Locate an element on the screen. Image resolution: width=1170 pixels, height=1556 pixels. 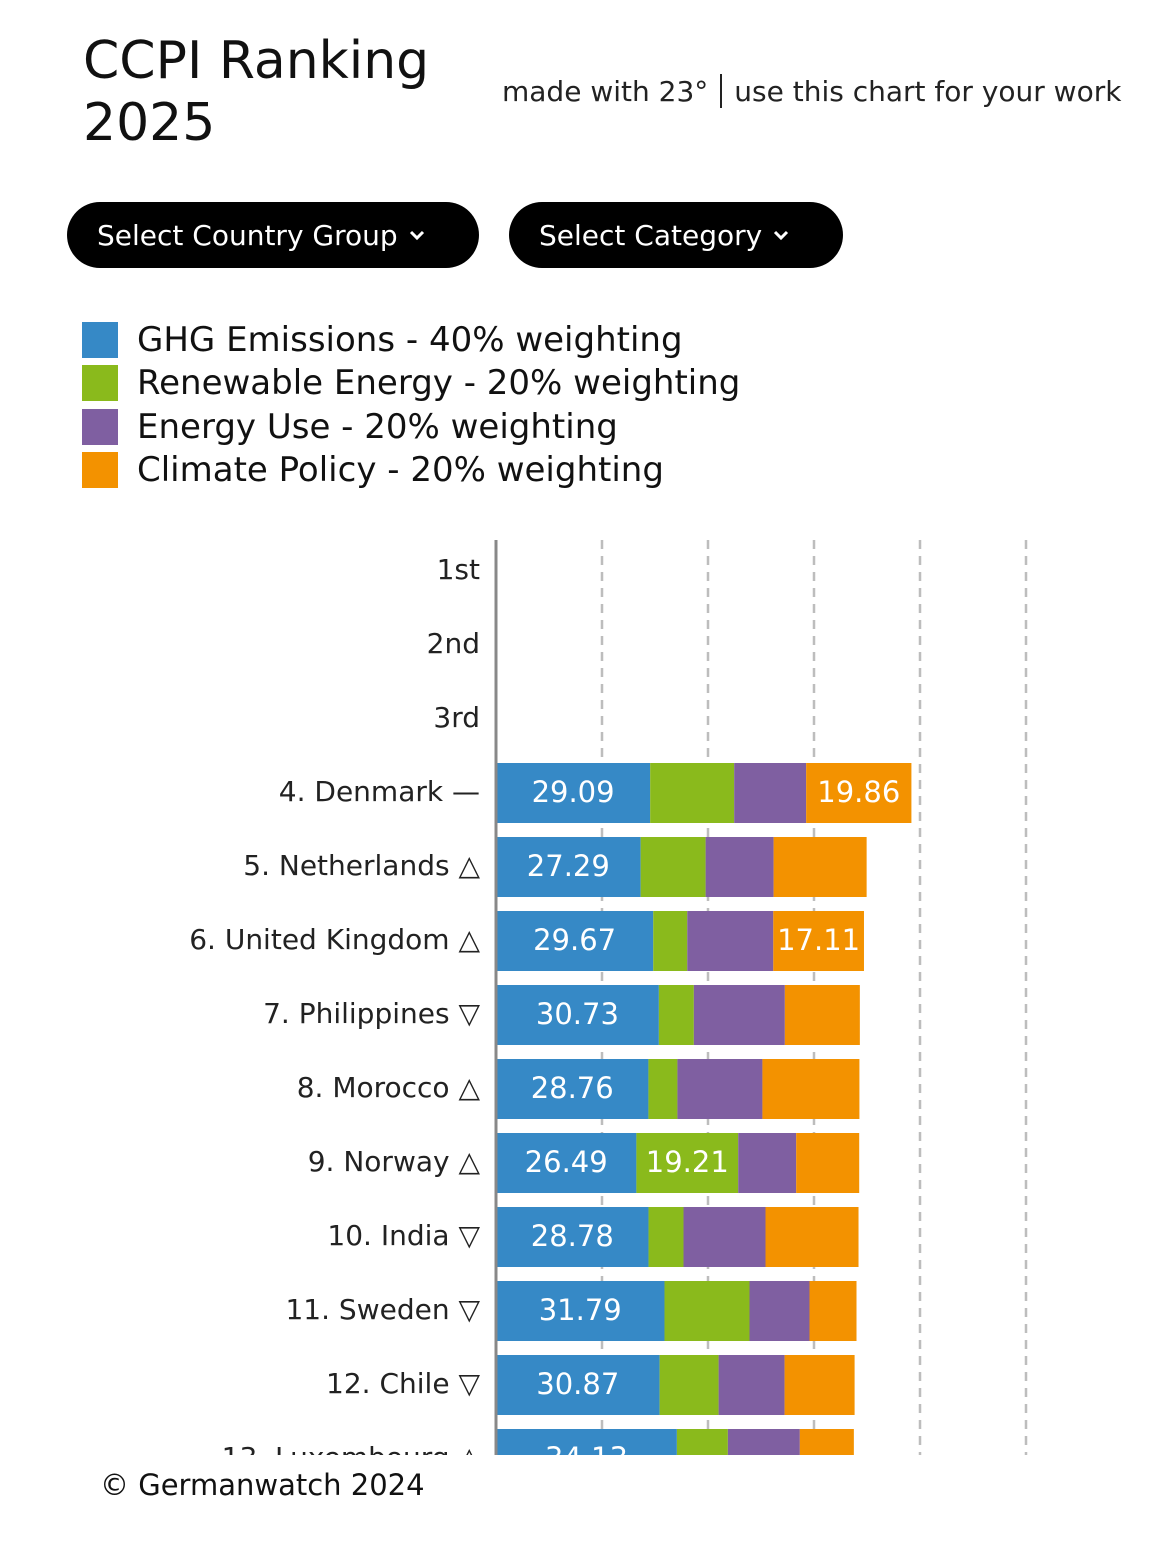
data-label: 30.87 is located at coordinates (577, 1384).